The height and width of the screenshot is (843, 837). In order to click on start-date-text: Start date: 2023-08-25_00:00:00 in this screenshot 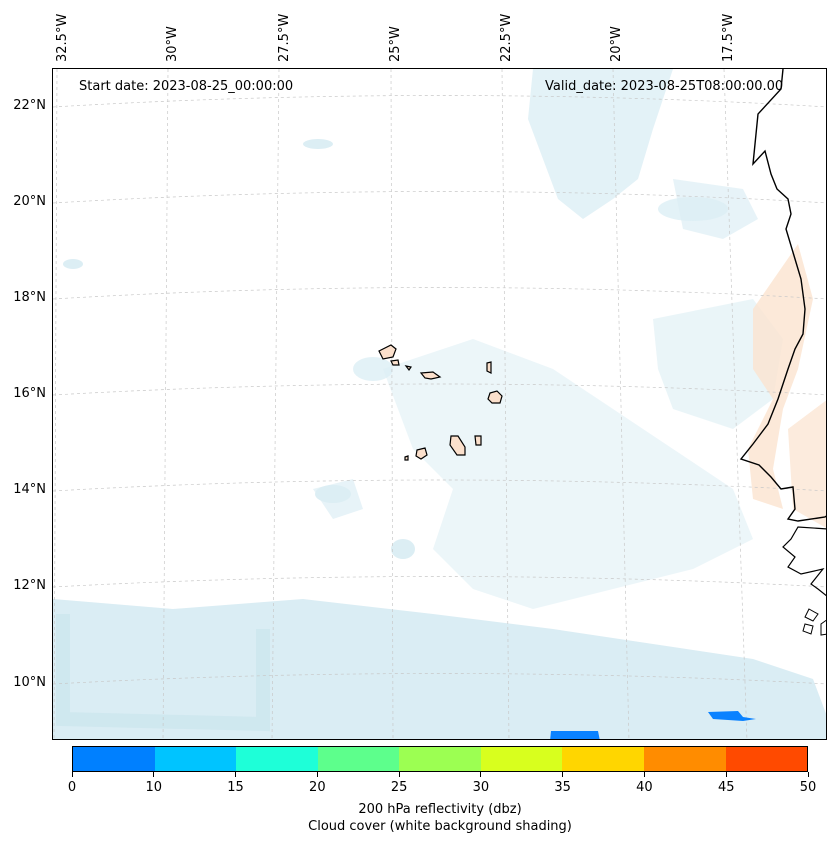, I will do `click(186, 86)`.